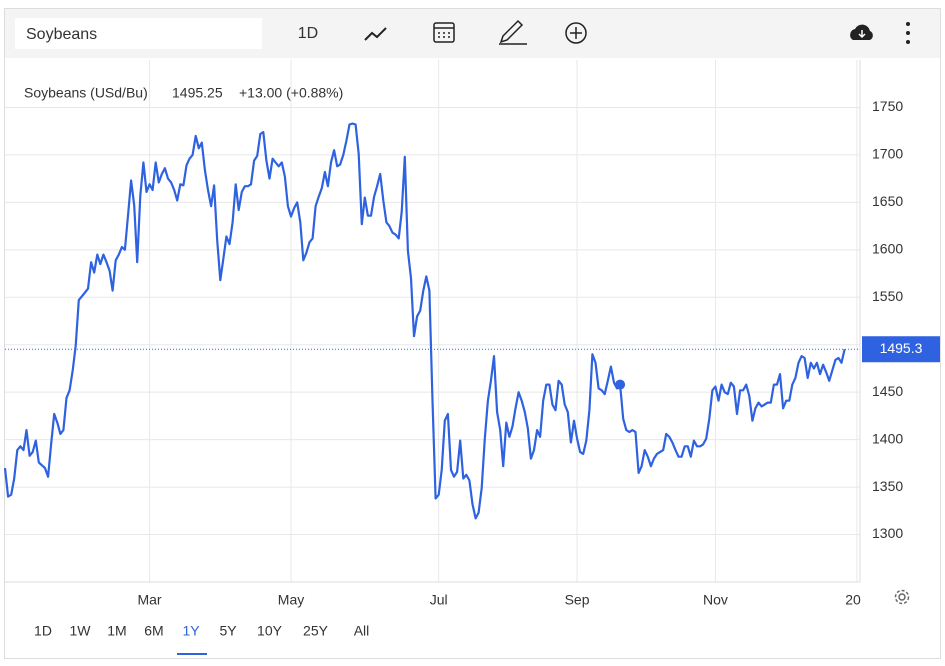  What do you see at coordinates (197, 93) in the screenshot?
I see `legend-price: 1495.25` at bounding box center [197, 93].